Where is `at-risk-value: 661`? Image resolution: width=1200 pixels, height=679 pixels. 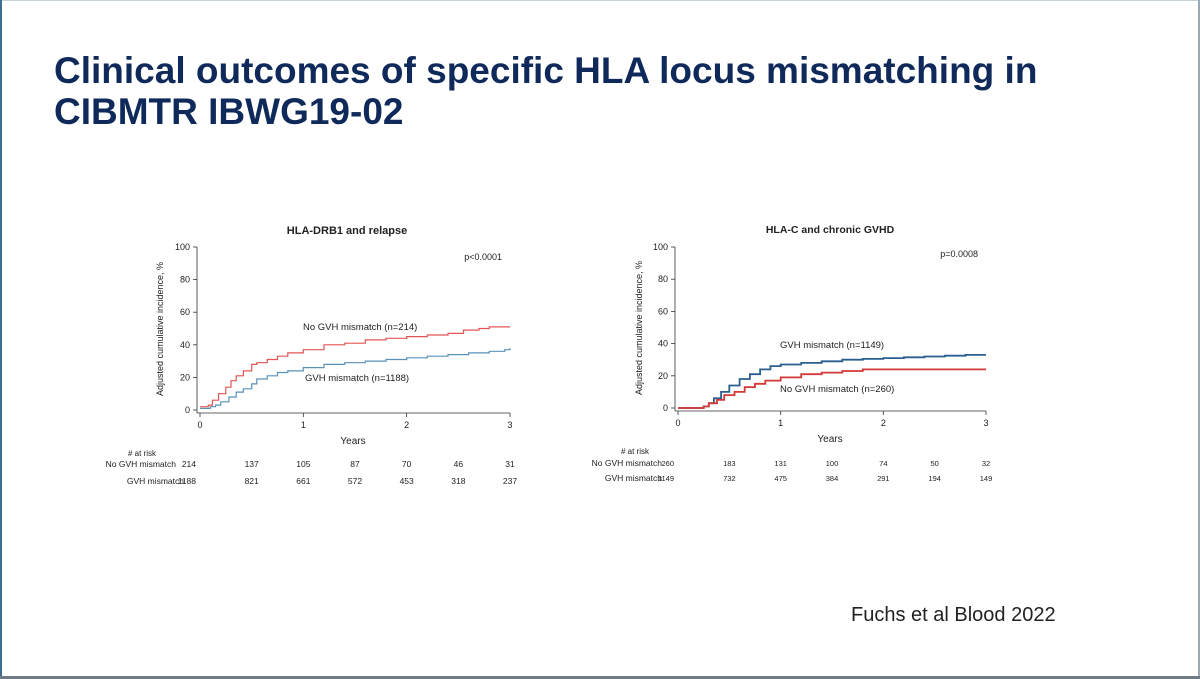
at-risk-value: 661 is located at coordinates (303, 481).